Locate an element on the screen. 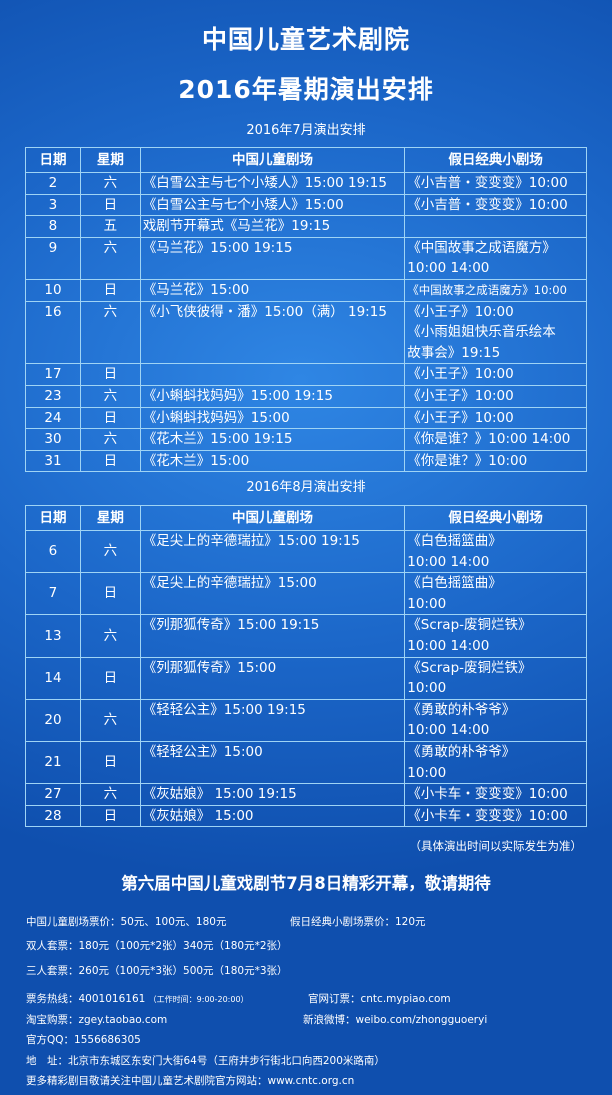  show-line: 《勇敢的朴爷爷》 is located at coordinates (461, 709).